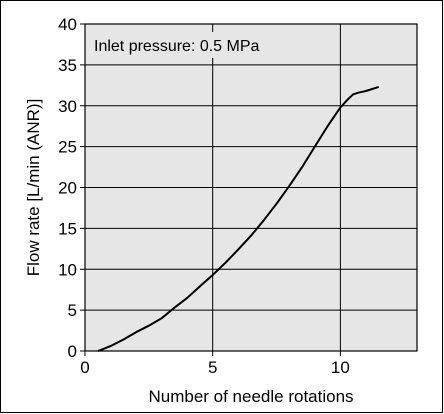  I want to click on chart-annotation: Inlet pressure: 0.5 MPa, so click(177, 46).